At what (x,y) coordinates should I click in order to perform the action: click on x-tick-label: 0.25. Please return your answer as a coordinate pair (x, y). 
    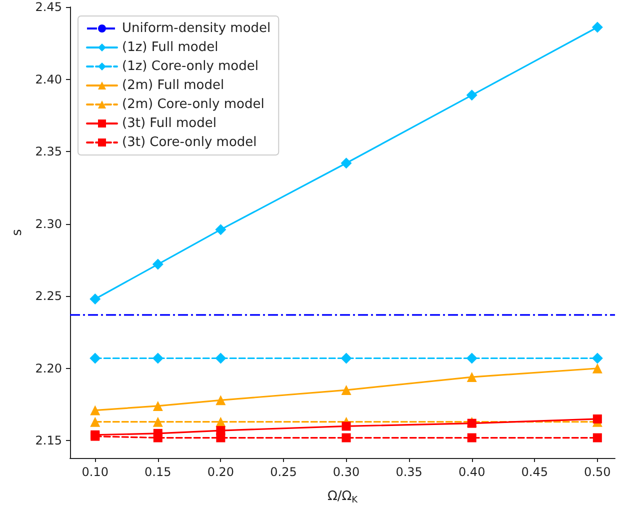
    Looking at the image, I should click on (283, 472).